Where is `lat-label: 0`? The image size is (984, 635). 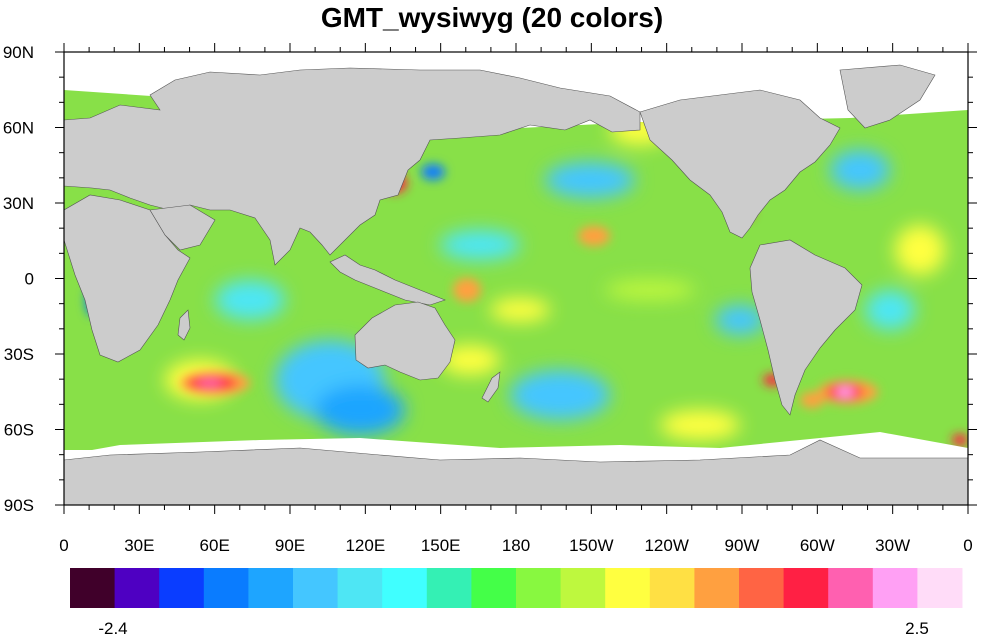 lat-label: 0 is located at coordinates (29, 279).